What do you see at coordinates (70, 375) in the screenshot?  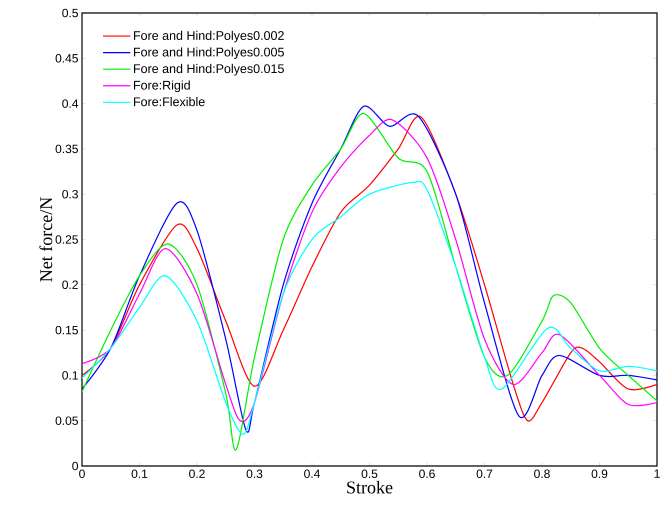 I see `y-tick-label: 0.1` at bounding box center [70, 375].